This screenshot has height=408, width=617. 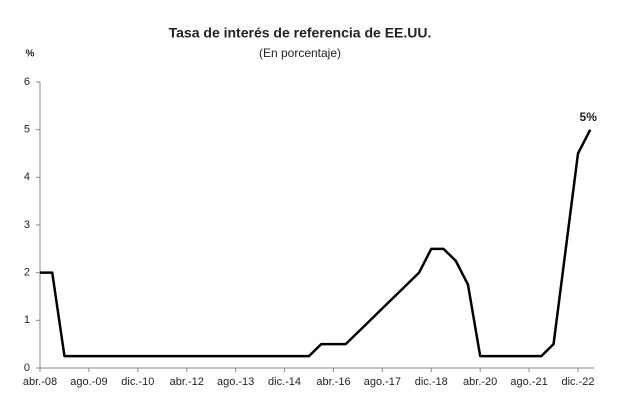 I want to click on x-tick-label: ago.-13, so click(x=235, y=382).